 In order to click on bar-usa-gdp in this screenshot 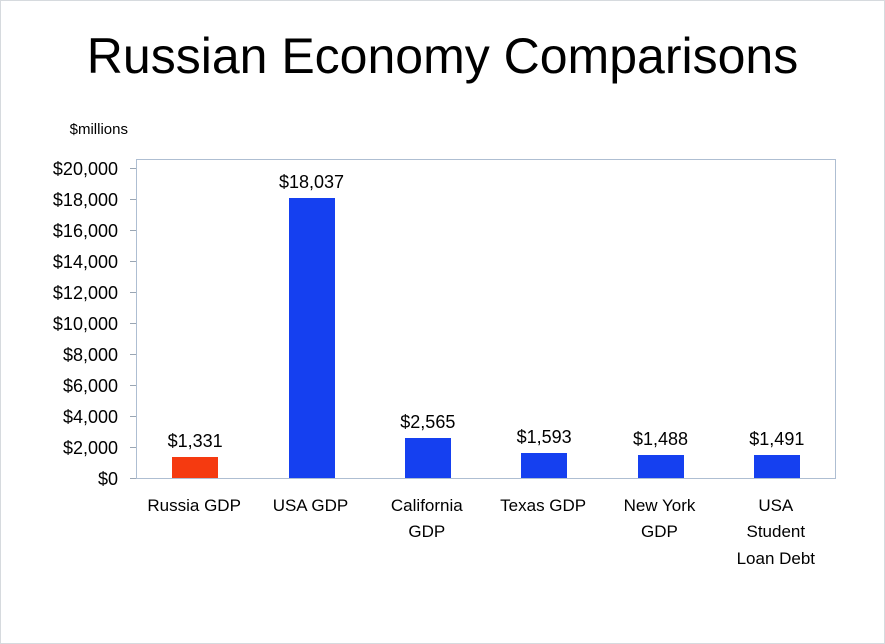, I will do `click(311, 338)`.